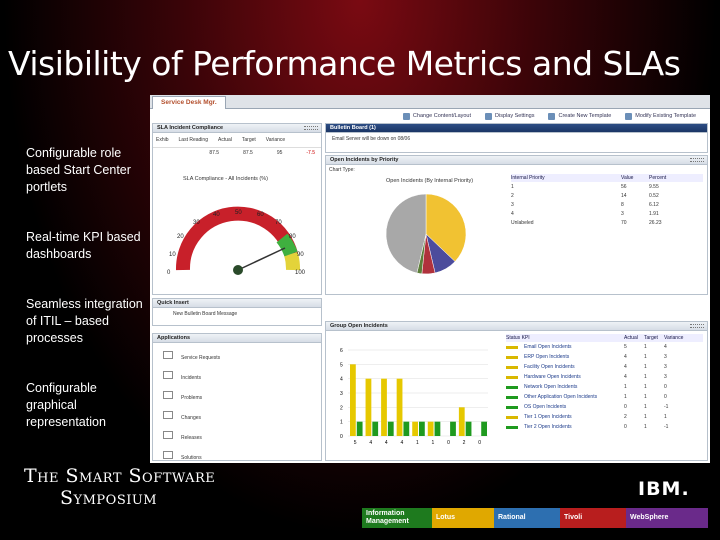  Describe the element at coordinates (353, 400) in the screenshot. I see `bar-email-actual` at that location.